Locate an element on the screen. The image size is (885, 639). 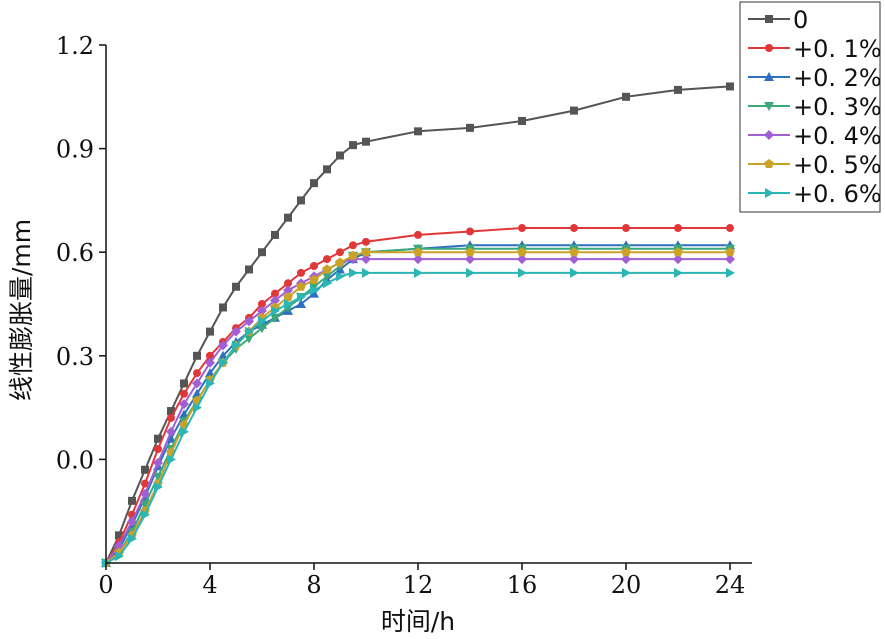
legend-label: +0. 2% is located at coordinates (837, 78).